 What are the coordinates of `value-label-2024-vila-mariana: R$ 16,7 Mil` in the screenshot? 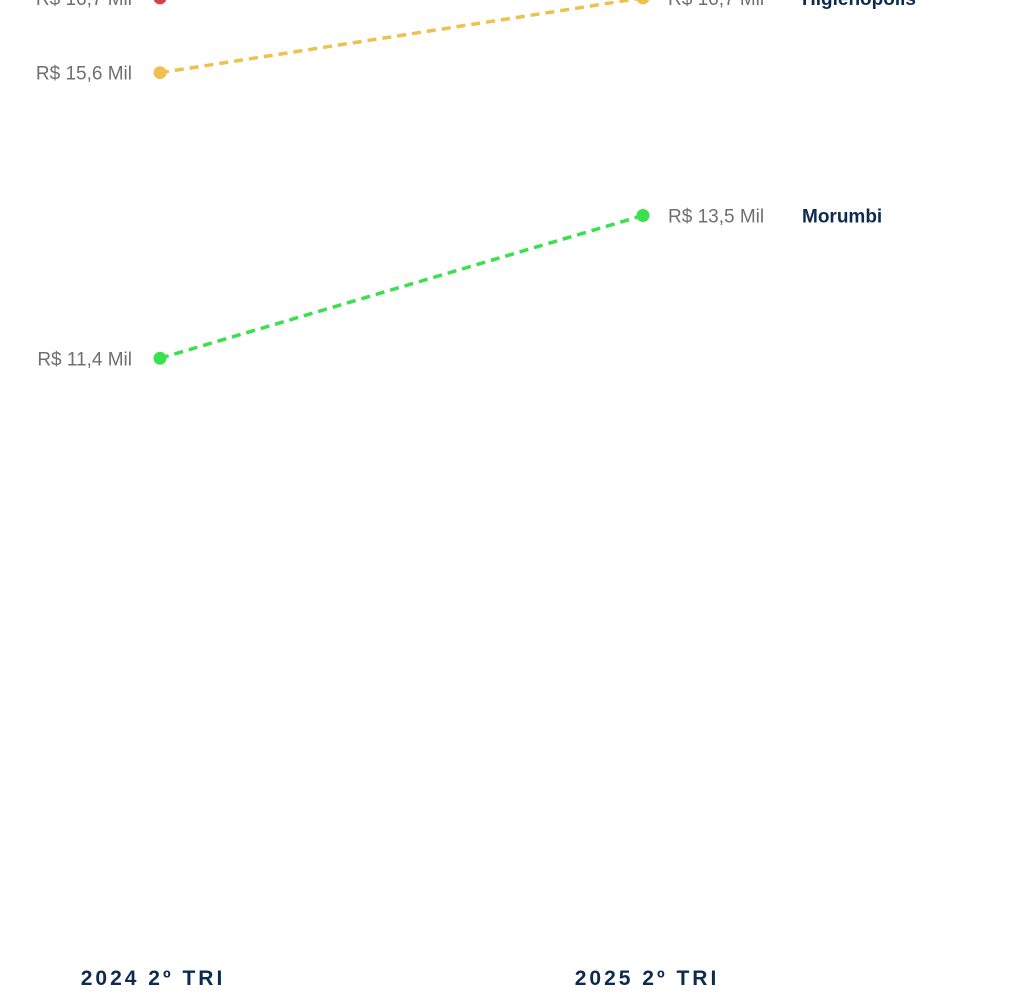 It's located at (84, 5).